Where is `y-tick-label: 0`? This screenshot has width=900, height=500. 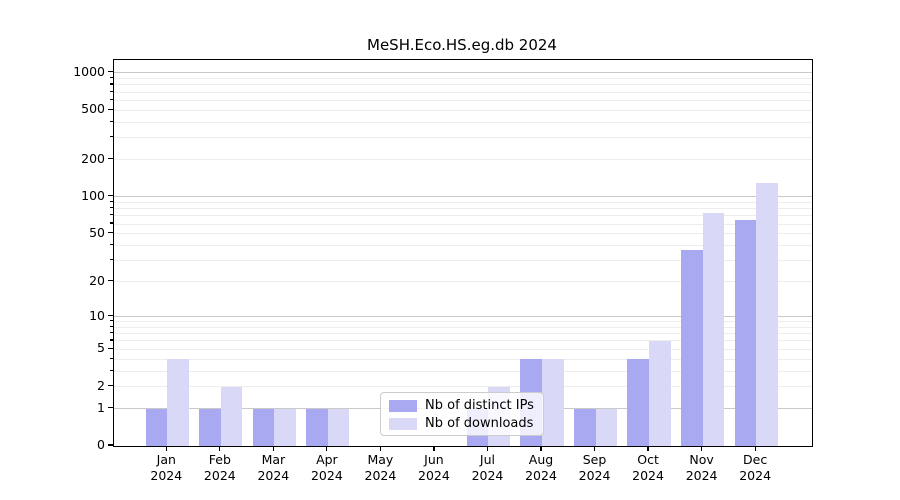 y-tick-label: 0 is located at coordinates (101, 444).